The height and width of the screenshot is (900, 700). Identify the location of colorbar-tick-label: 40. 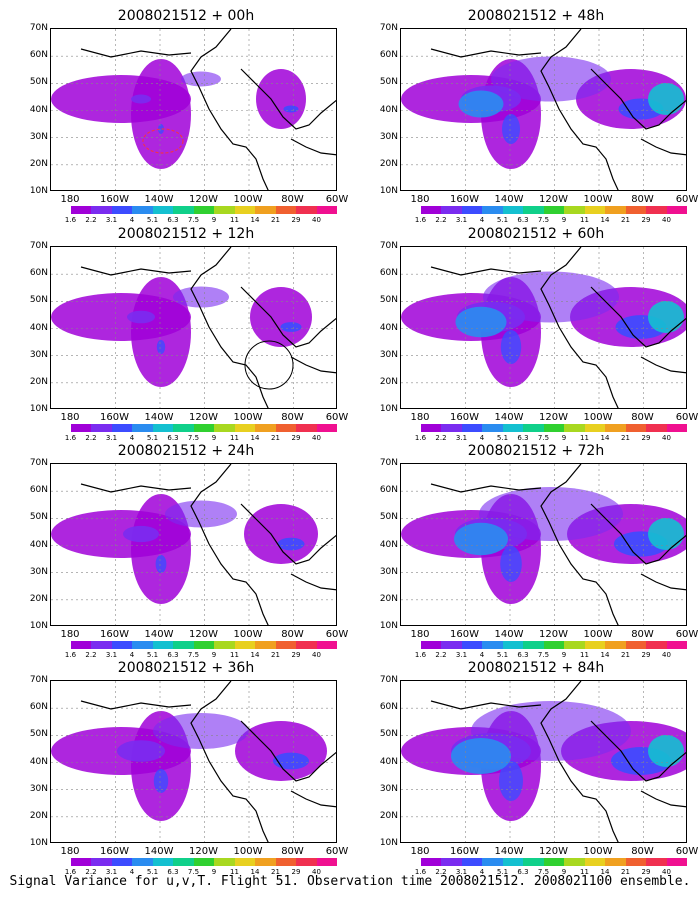
(666, 220).